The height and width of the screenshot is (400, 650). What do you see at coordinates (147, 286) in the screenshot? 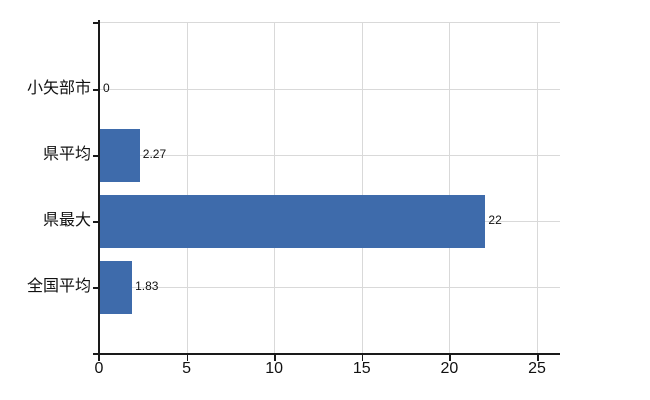
I see `bar-value-label: 1.83` at bounding box center [147, 286].